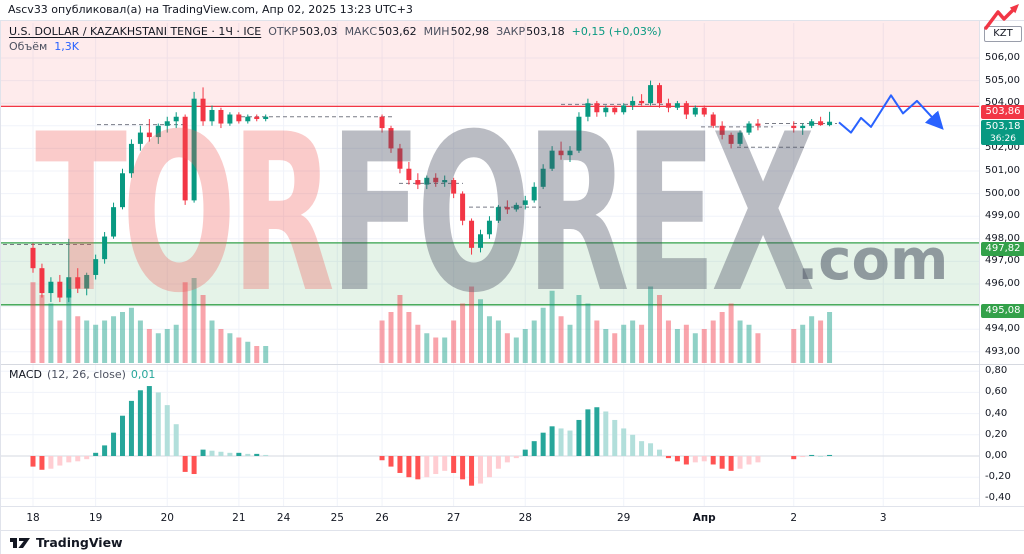 The image size is (1024, 554). I want to click on price-badge-last: 503,18 36:26, so click(1002, 133).